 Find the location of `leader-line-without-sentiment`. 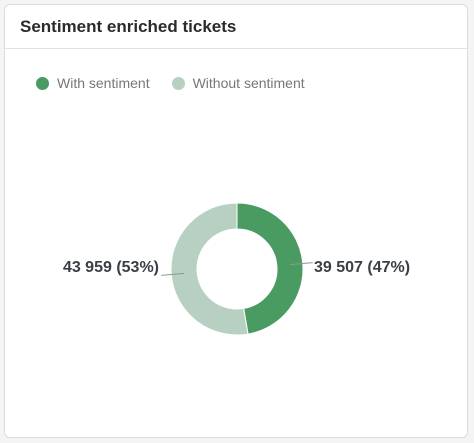

leader-line-without-sentiment is located at coordinates (173, 274).